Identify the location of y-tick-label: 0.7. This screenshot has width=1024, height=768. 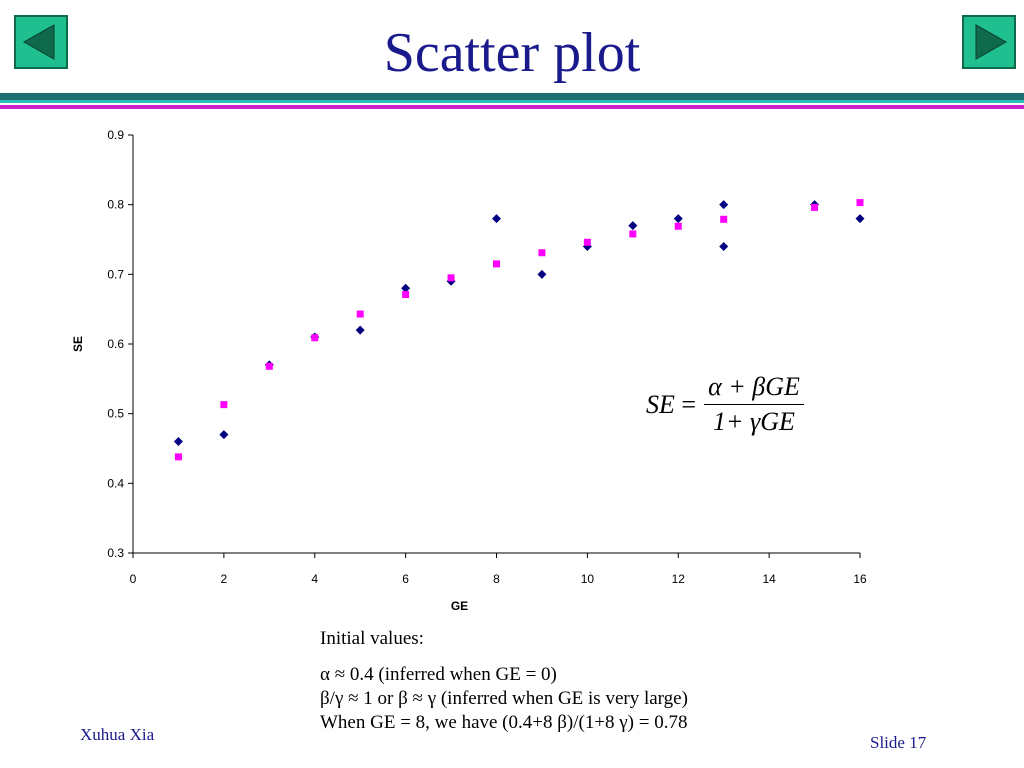
(115, 274).